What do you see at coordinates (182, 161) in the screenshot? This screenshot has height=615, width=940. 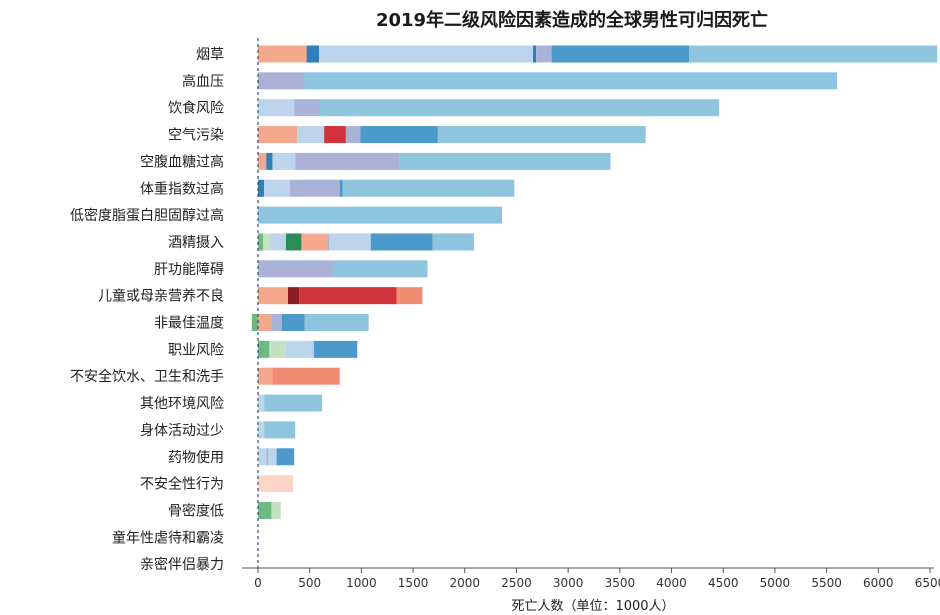 I see `category-label: 空腹血糖过高` at bounding box center [182, 161].